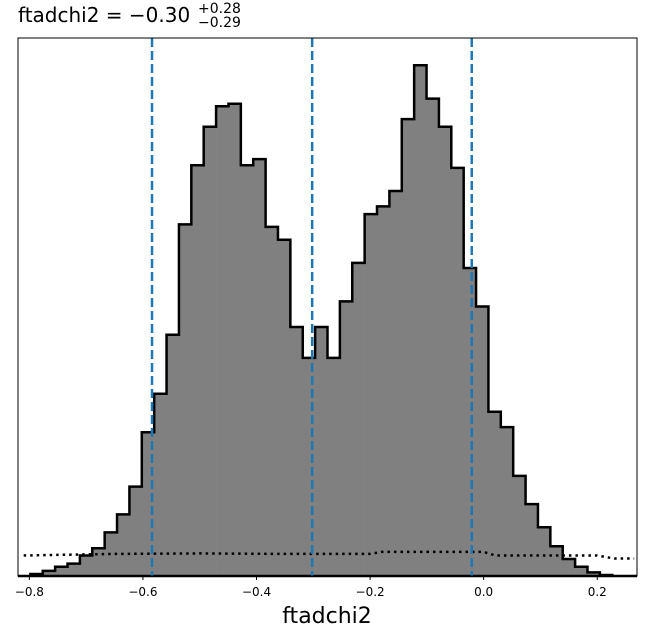 This screenshot has width=646, height=639. Describe the element at coordinates (219, 23) in the screenshot. I see `chart-title-sub: −0.29` at that location.